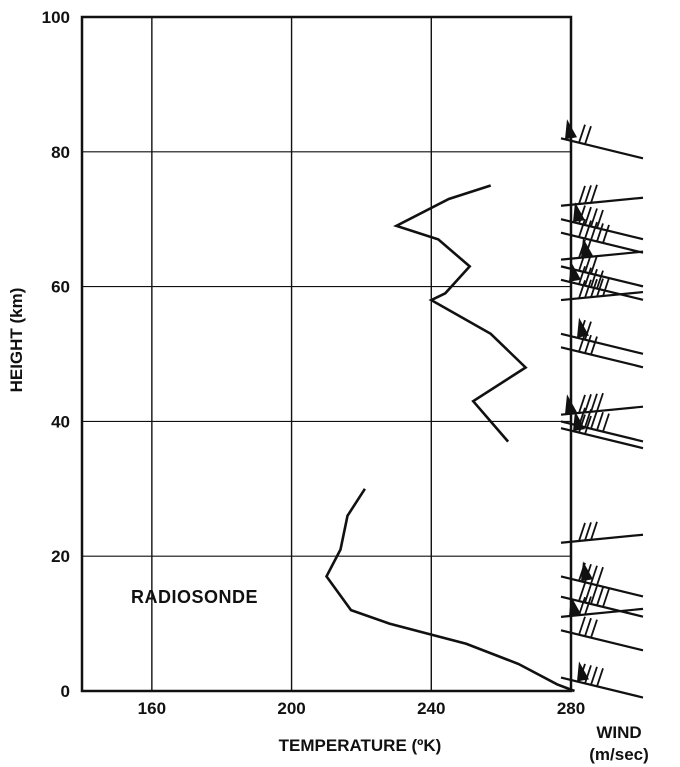 This screenshot has width=680, height=767. I want to click on x-axis-title: TEMPERATURE (ºK), so click(360, 745).